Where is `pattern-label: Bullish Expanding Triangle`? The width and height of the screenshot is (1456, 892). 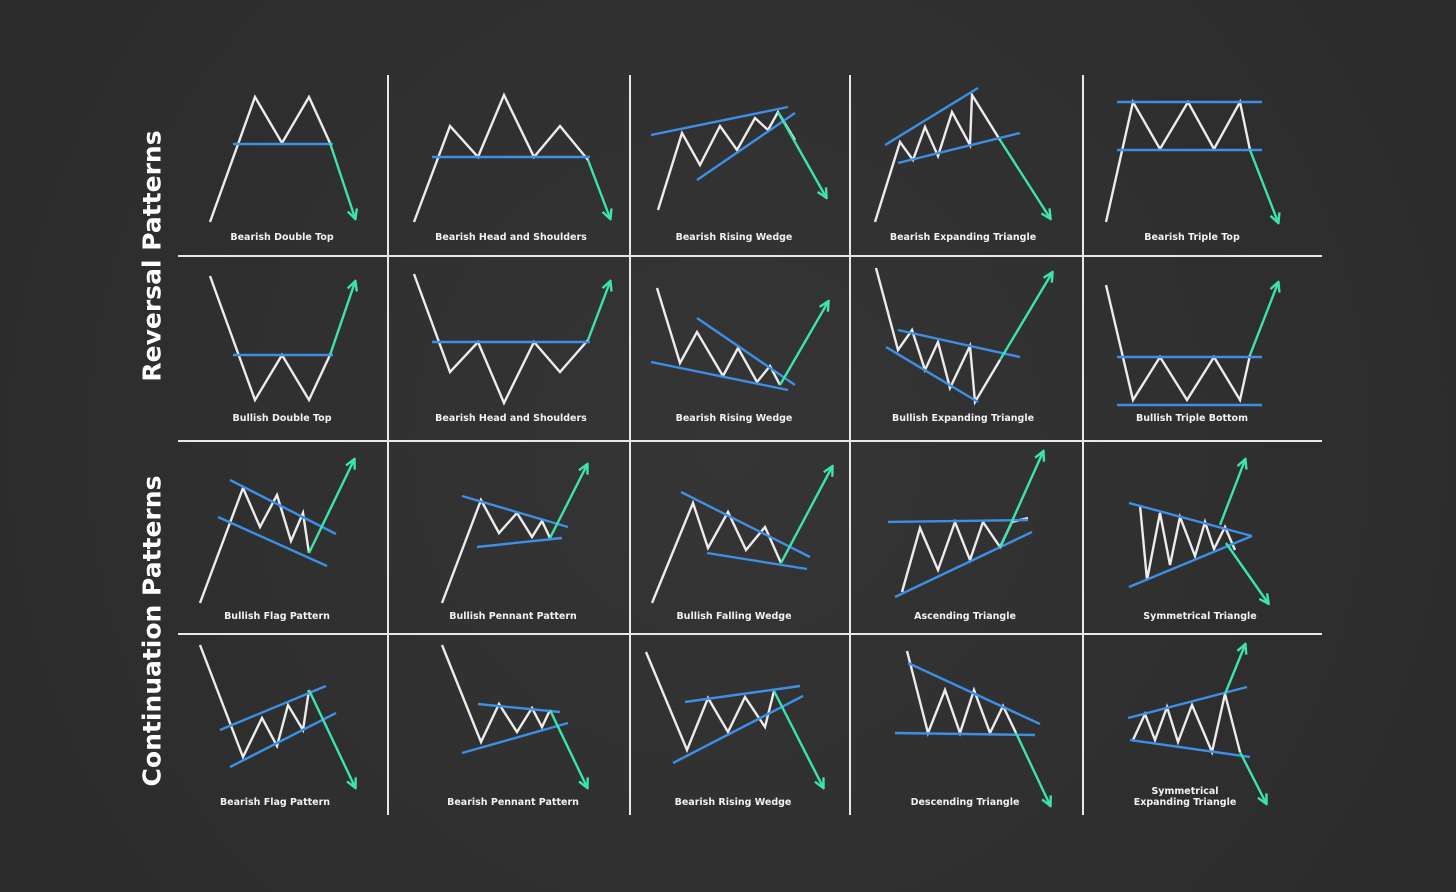
pattern-label: Bullish Expanding Triangle is located at coordinates (963, 418).